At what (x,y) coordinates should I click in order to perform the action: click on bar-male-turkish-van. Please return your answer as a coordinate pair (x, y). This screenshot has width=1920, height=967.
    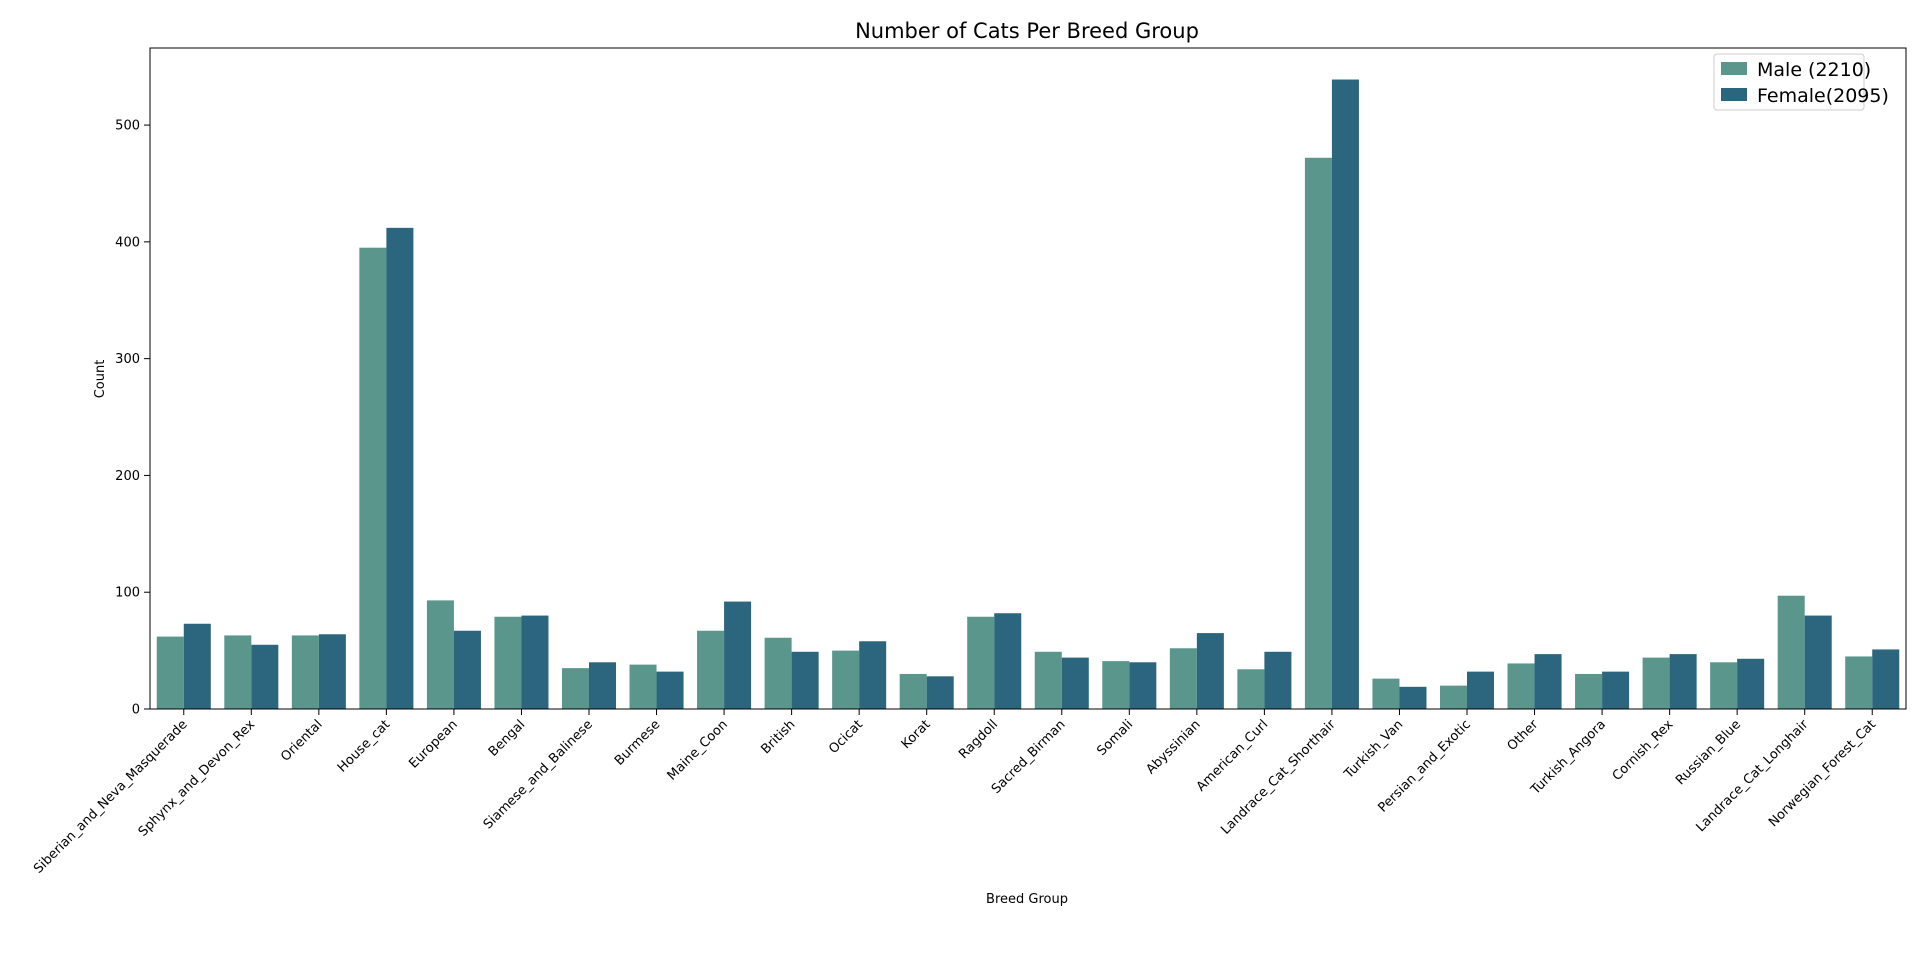
    Looking at the image, I should click on (1386, 693).